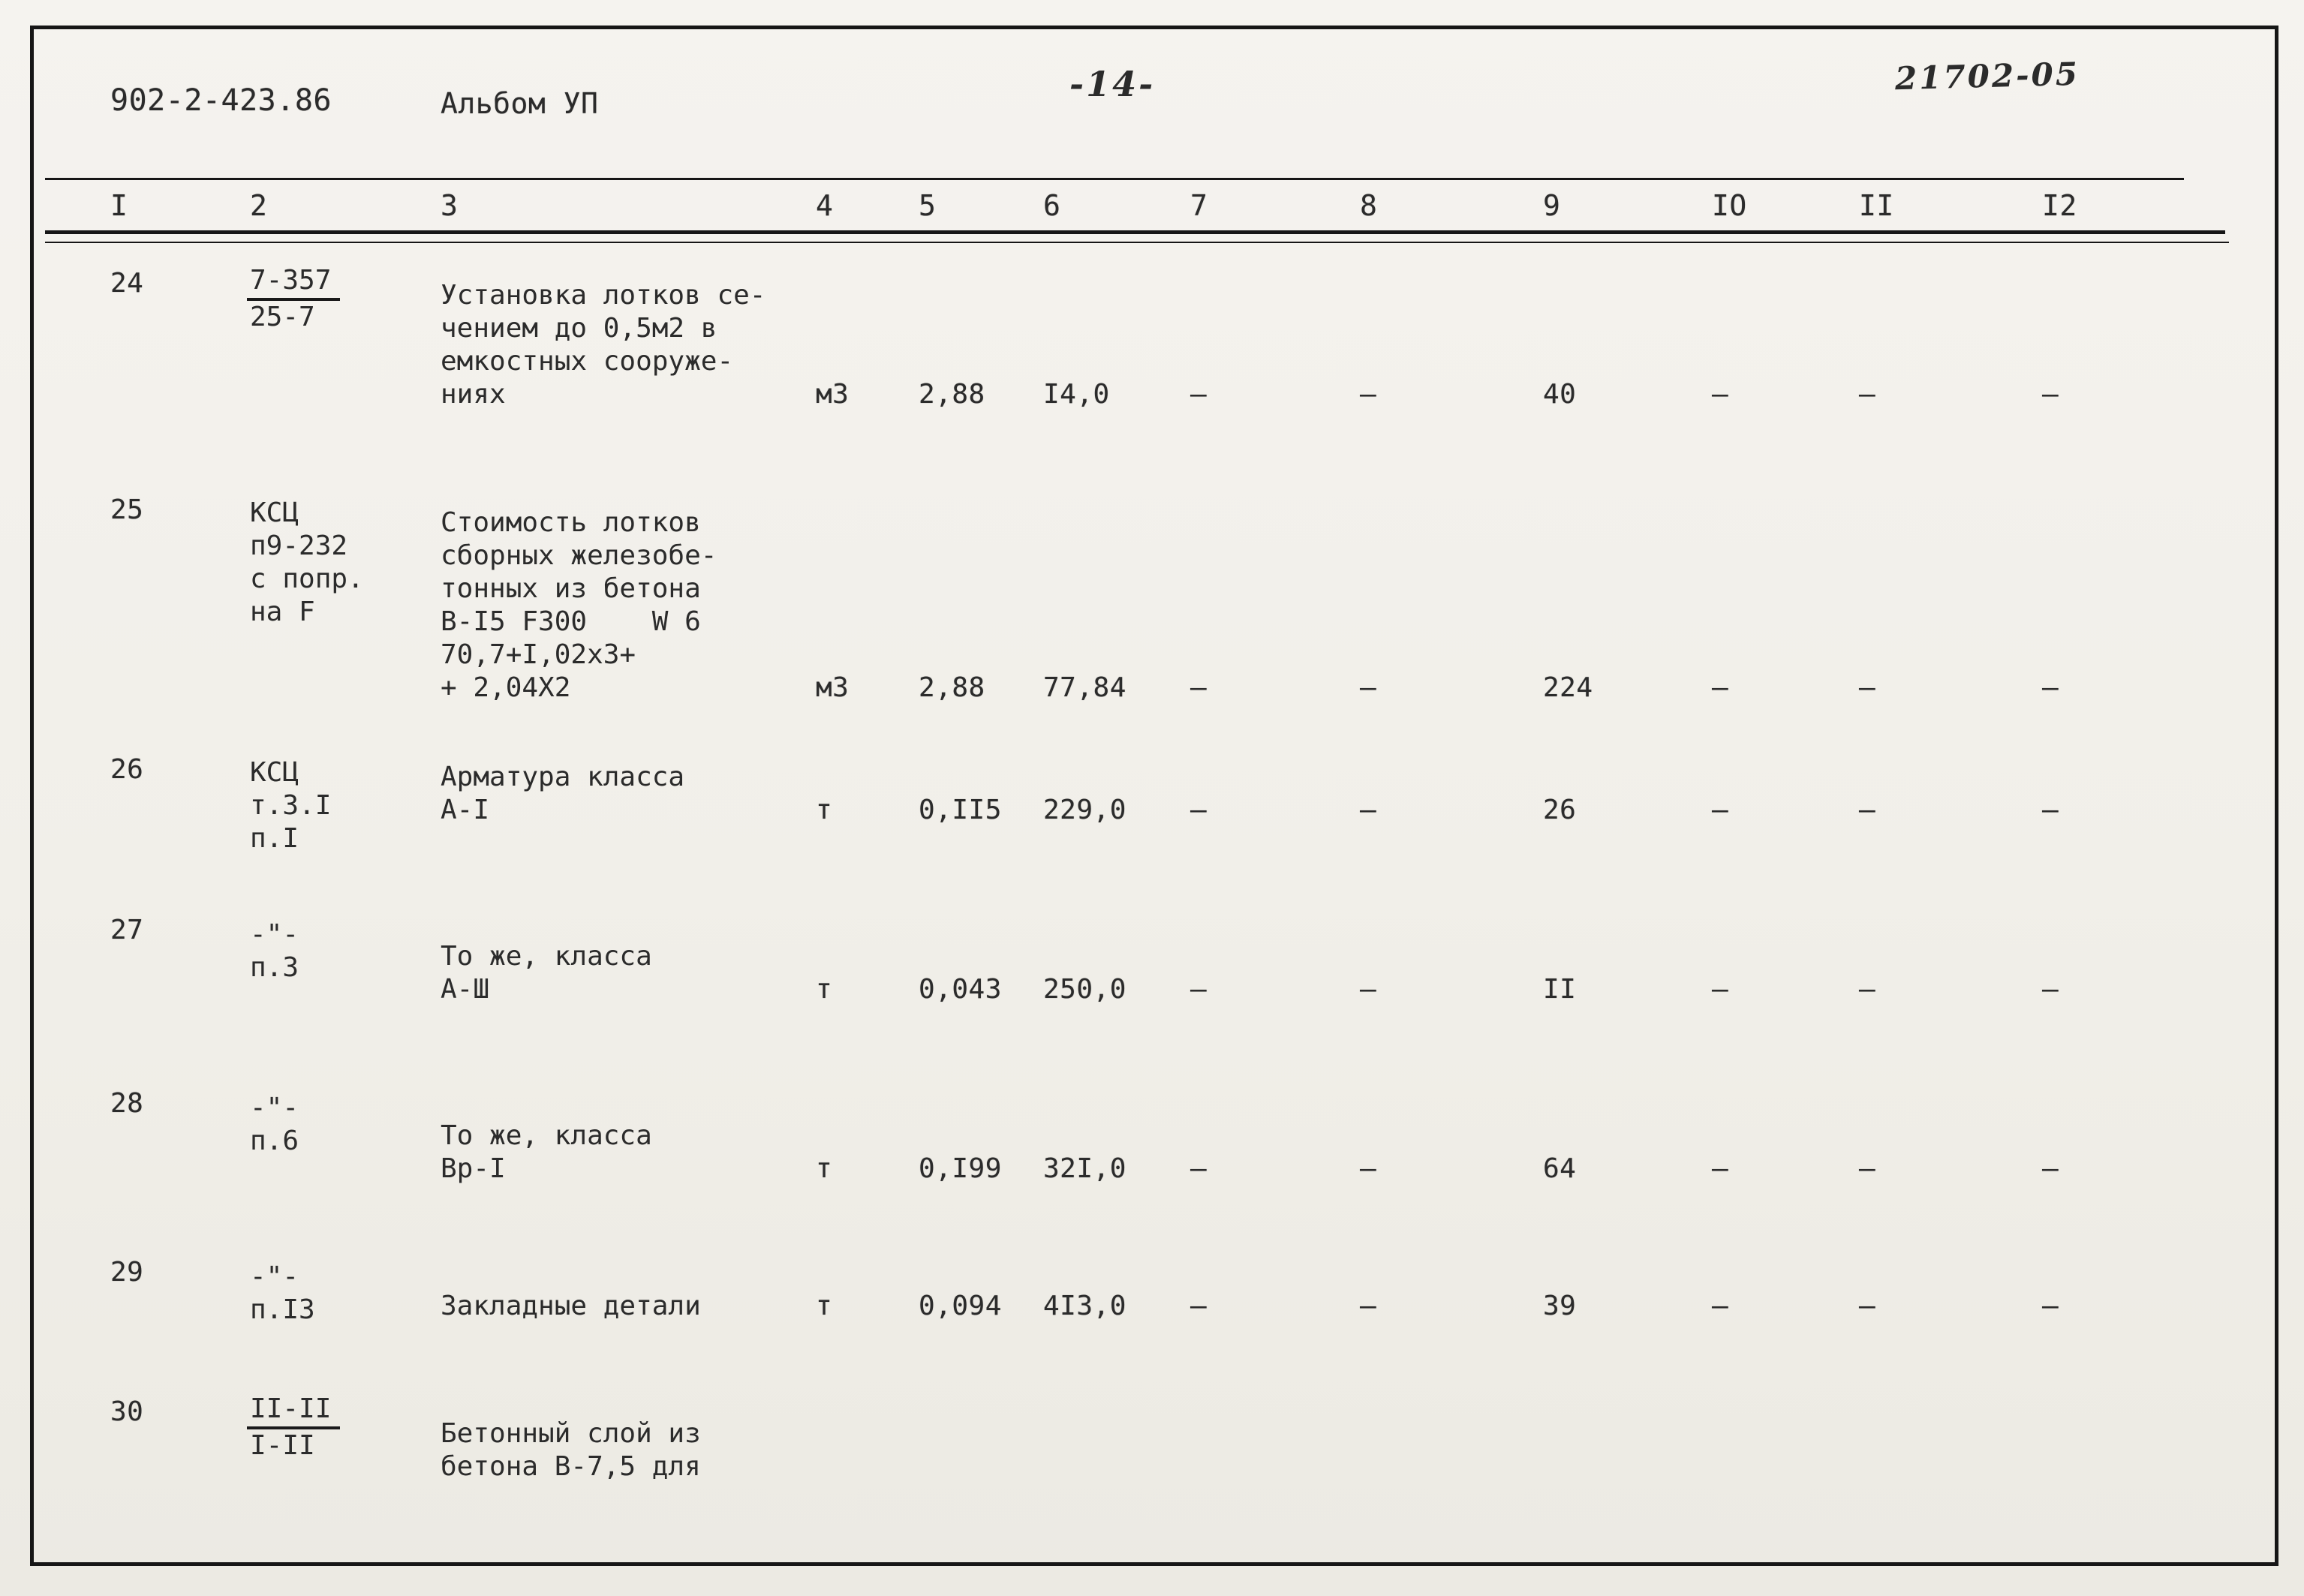 The height and width of the screenshot is (1596, 2304). I want to click on description-line: Закладные детали, so click(571, 1306).